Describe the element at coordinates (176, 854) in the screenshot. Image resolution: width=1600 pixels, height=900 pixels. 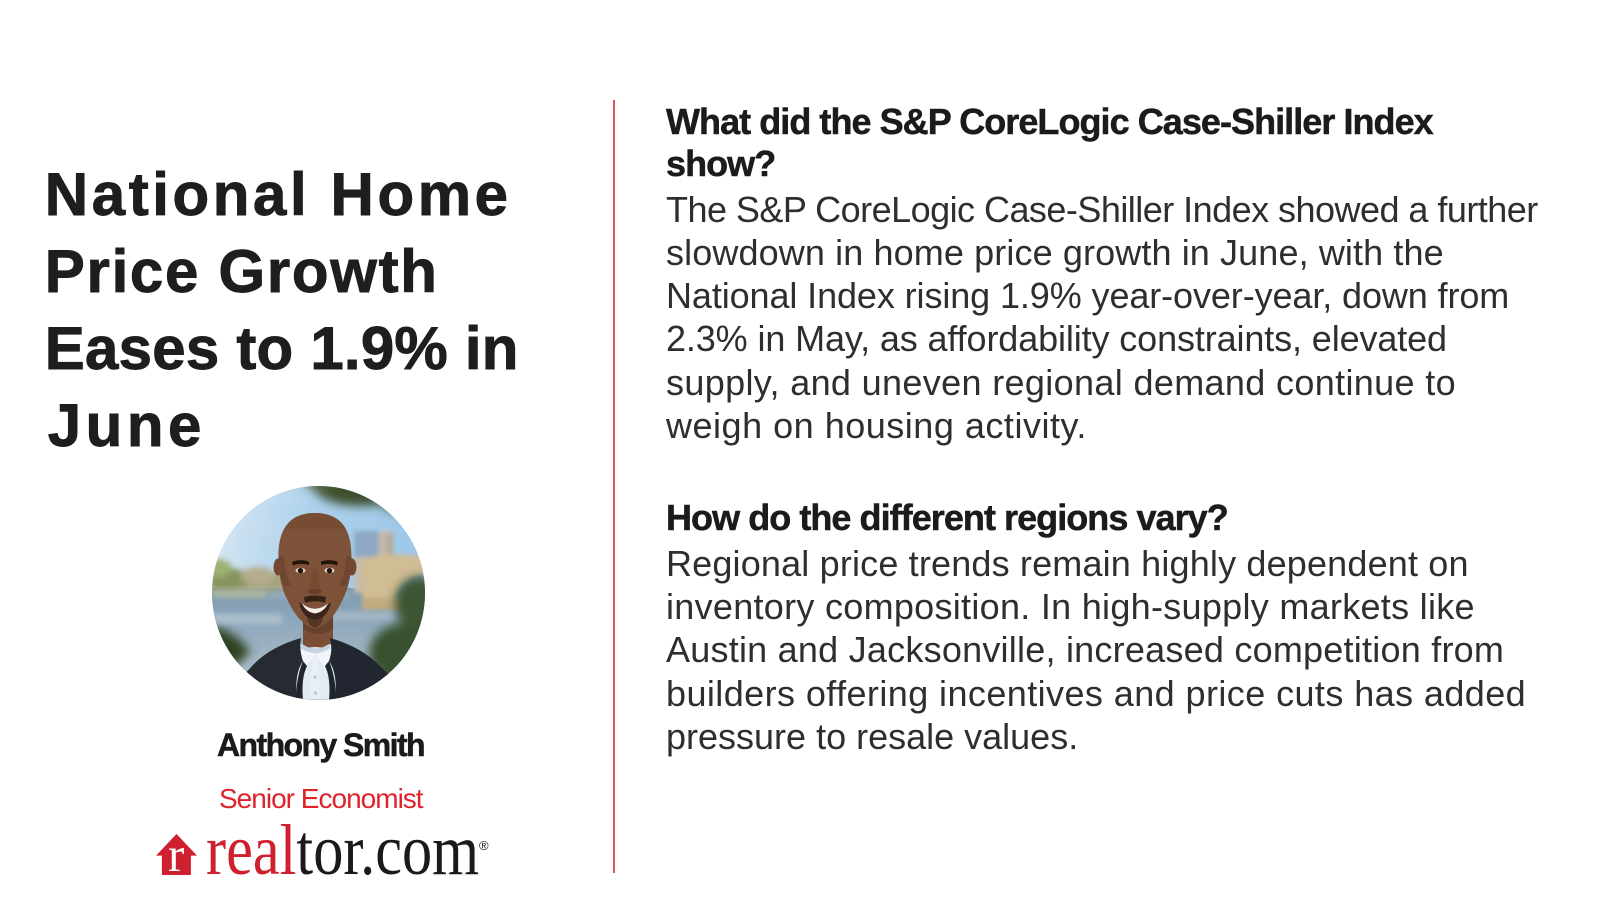
I see `svg-text: r` at that location.